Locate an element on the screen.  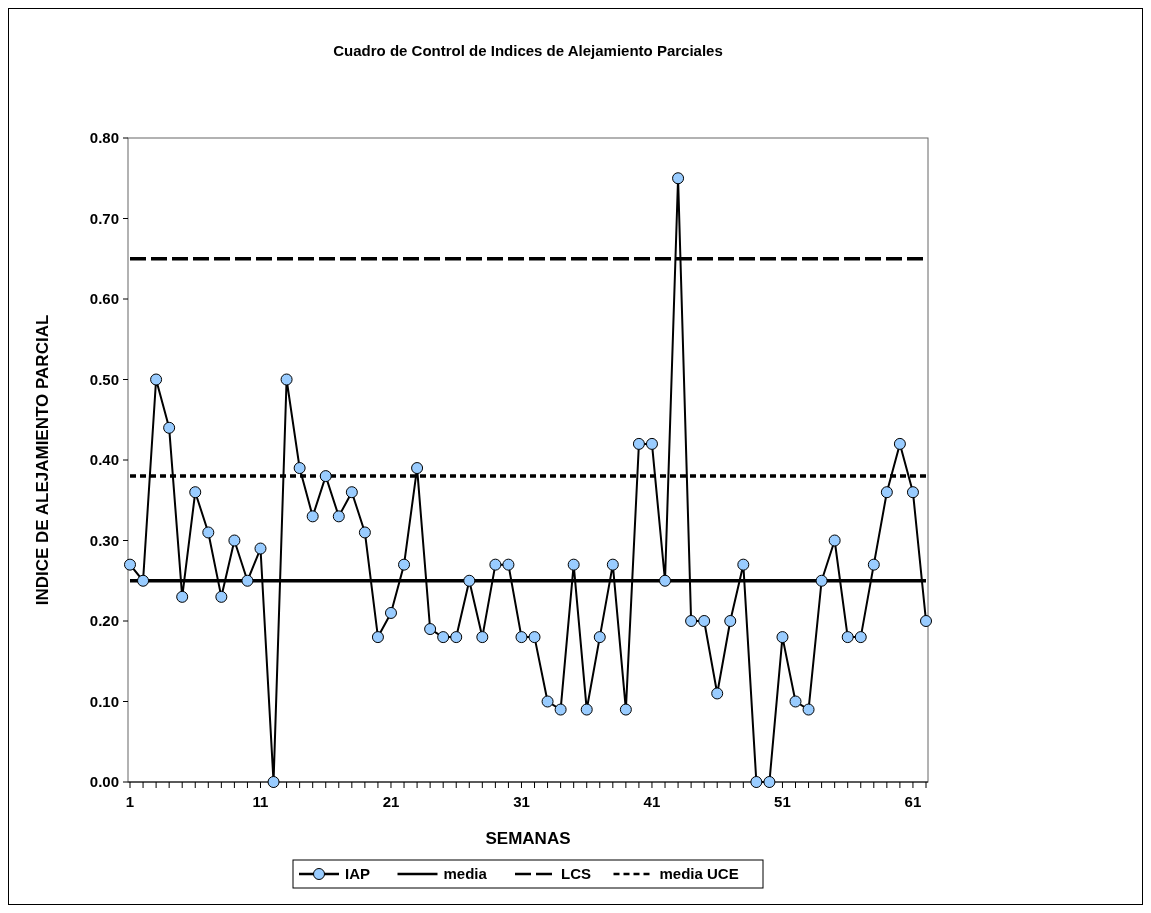
legend-label: LCS is located at coordinates (576, 873).